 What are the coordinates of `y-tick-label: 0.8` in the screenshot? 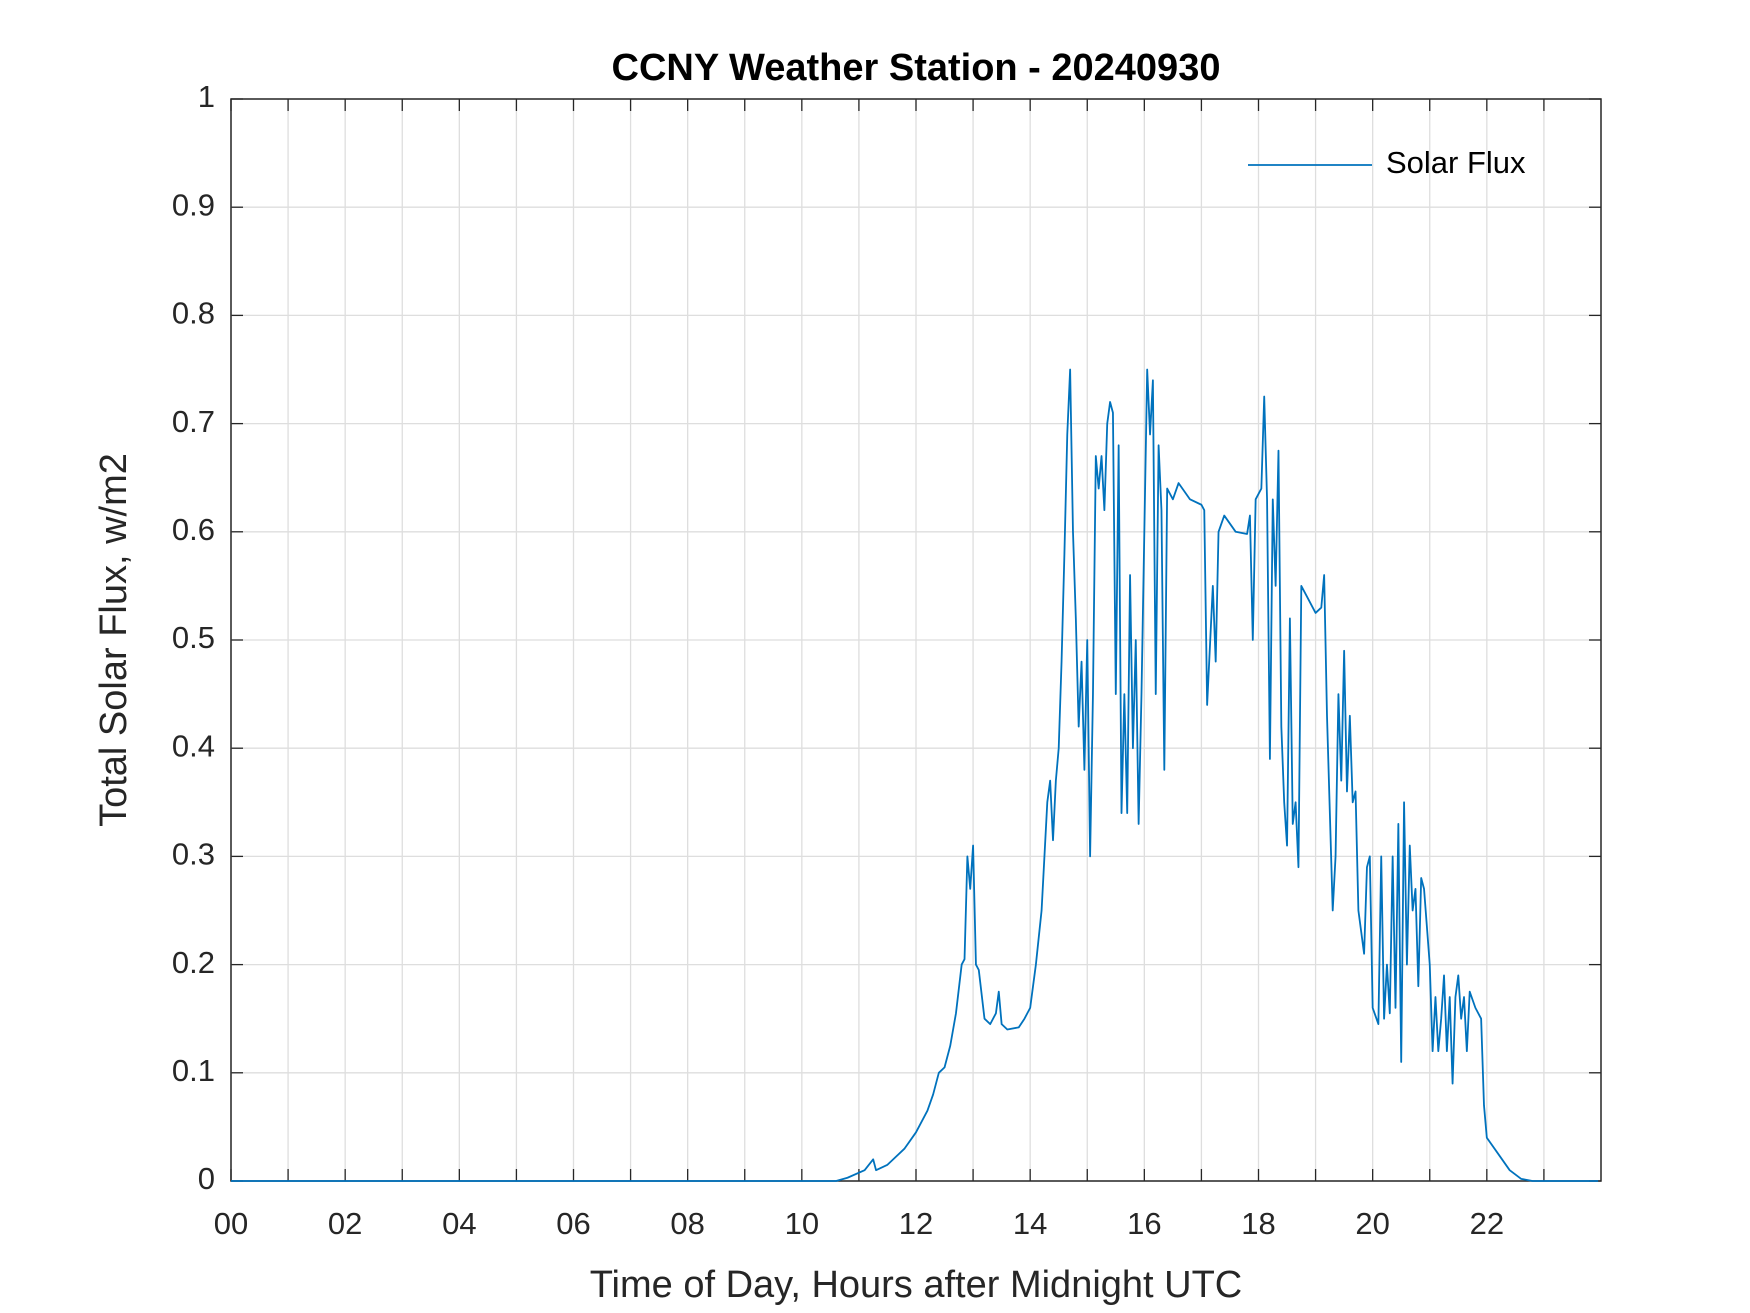 It's located at (193, 313).